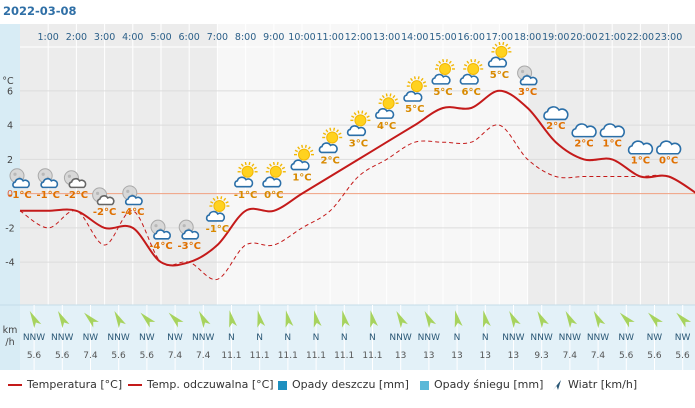 Image resolution: width=695 pixels, height=408 pixels. I want to click on legend-feels-like-swatch, so click(135, 385).